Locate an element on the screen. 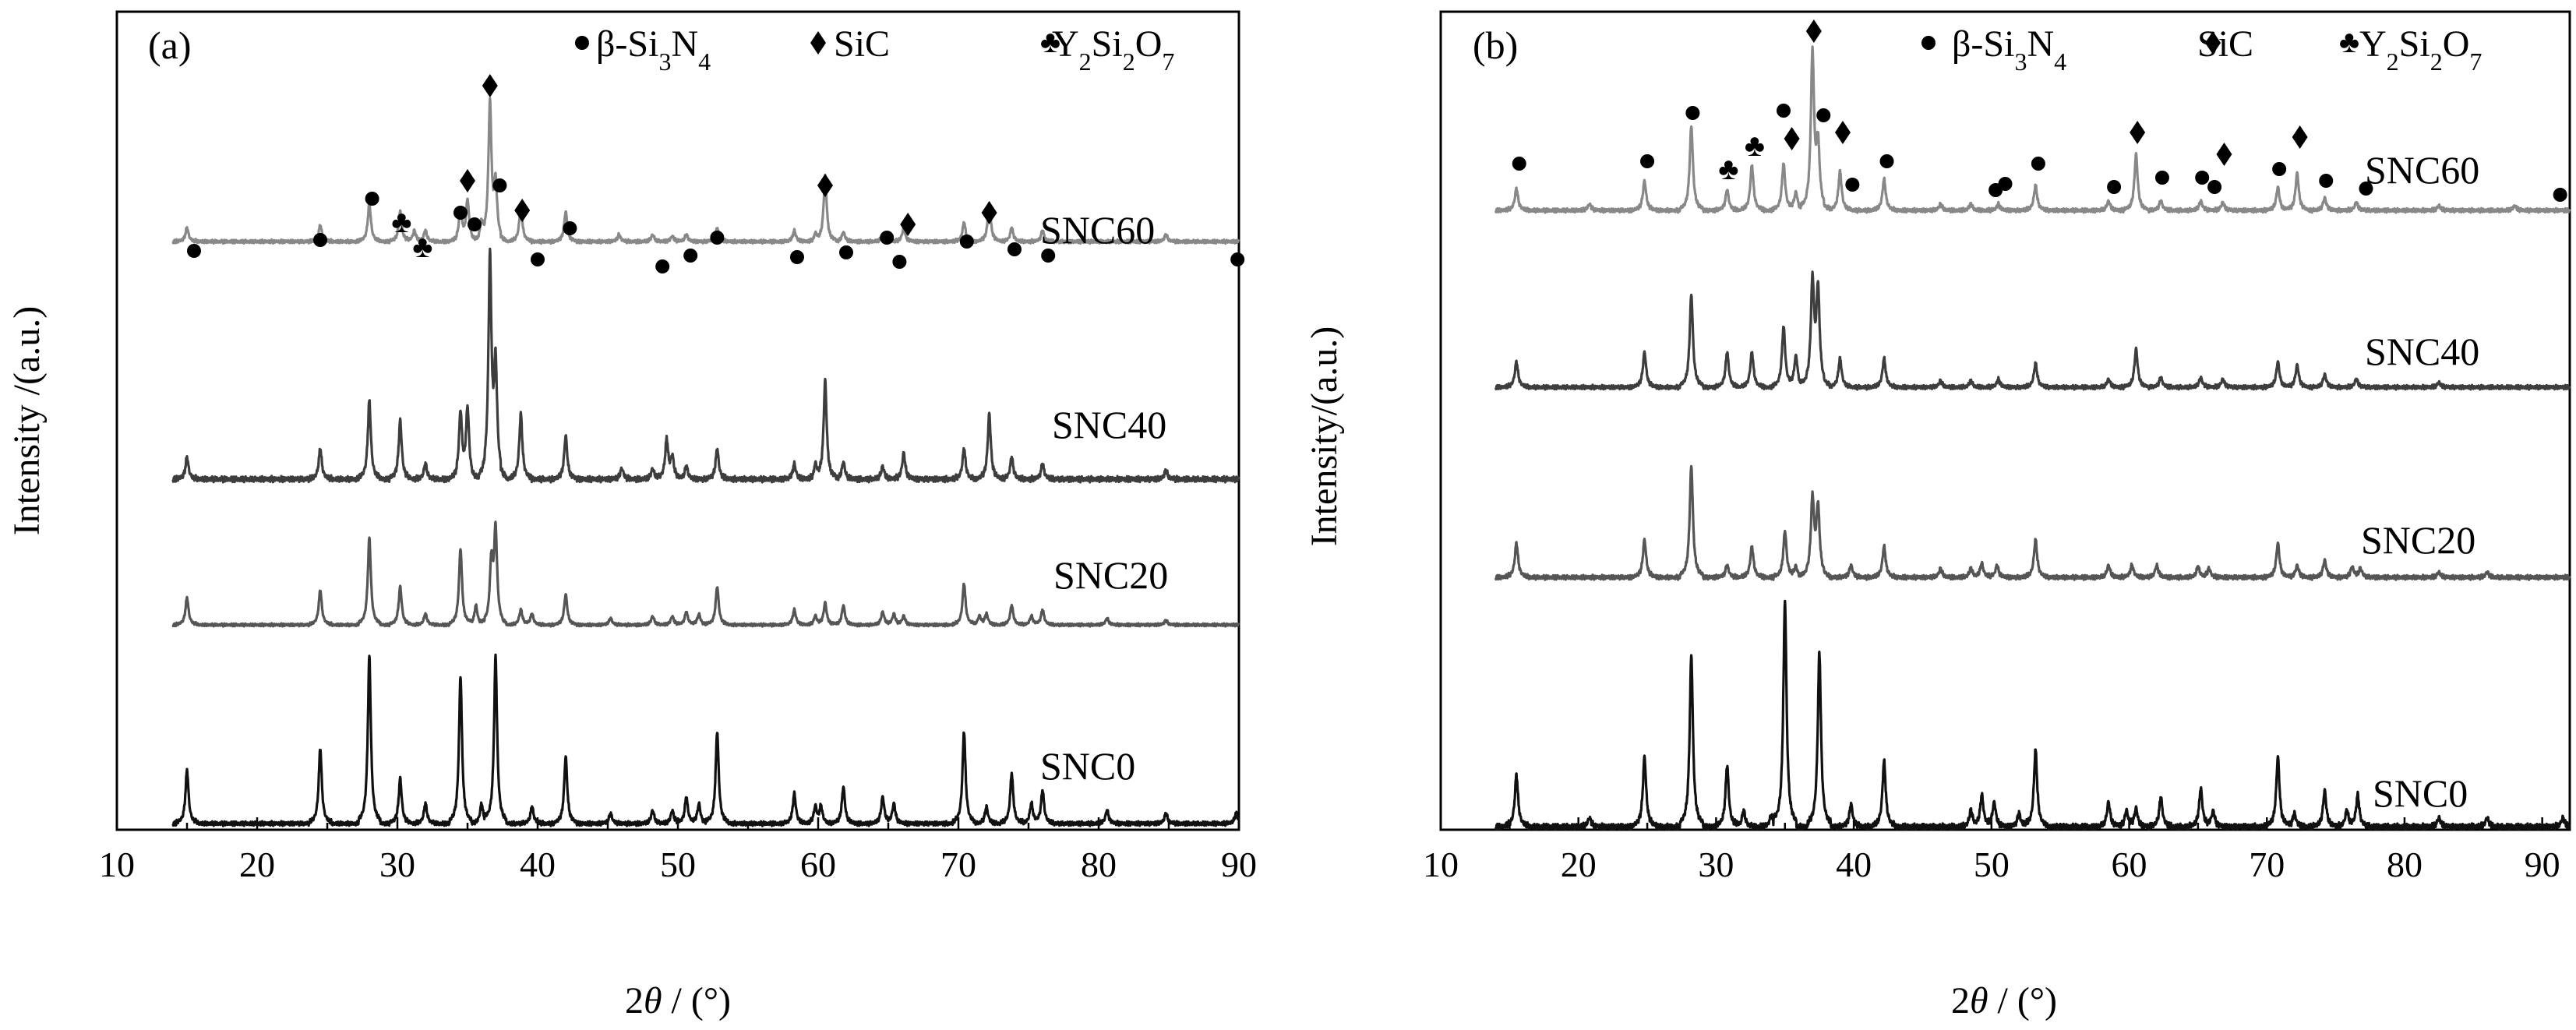 The image size is (2576, 1030). series-line-SNC60 is located at coordinates (705, 171).